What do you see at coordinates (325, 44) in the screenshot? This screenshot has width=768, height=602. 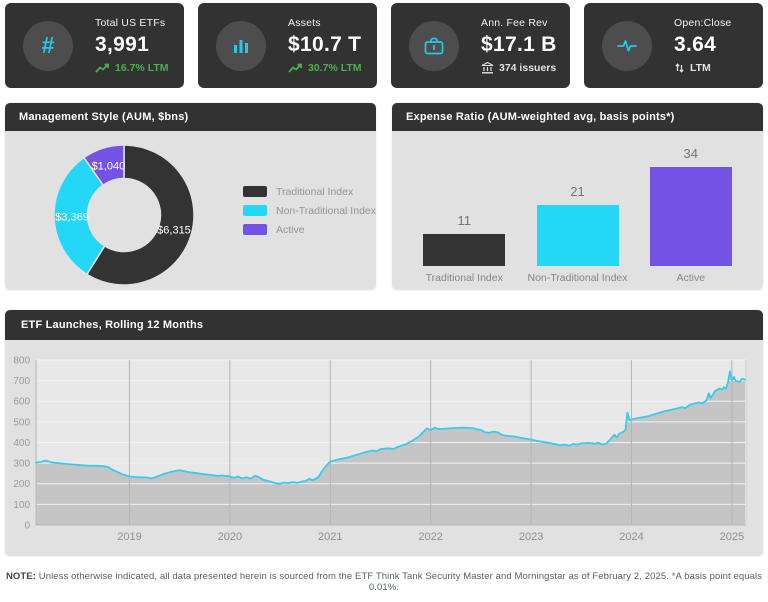 I see `kpi-value: $10.7 T` at bounding box center [325, 44].